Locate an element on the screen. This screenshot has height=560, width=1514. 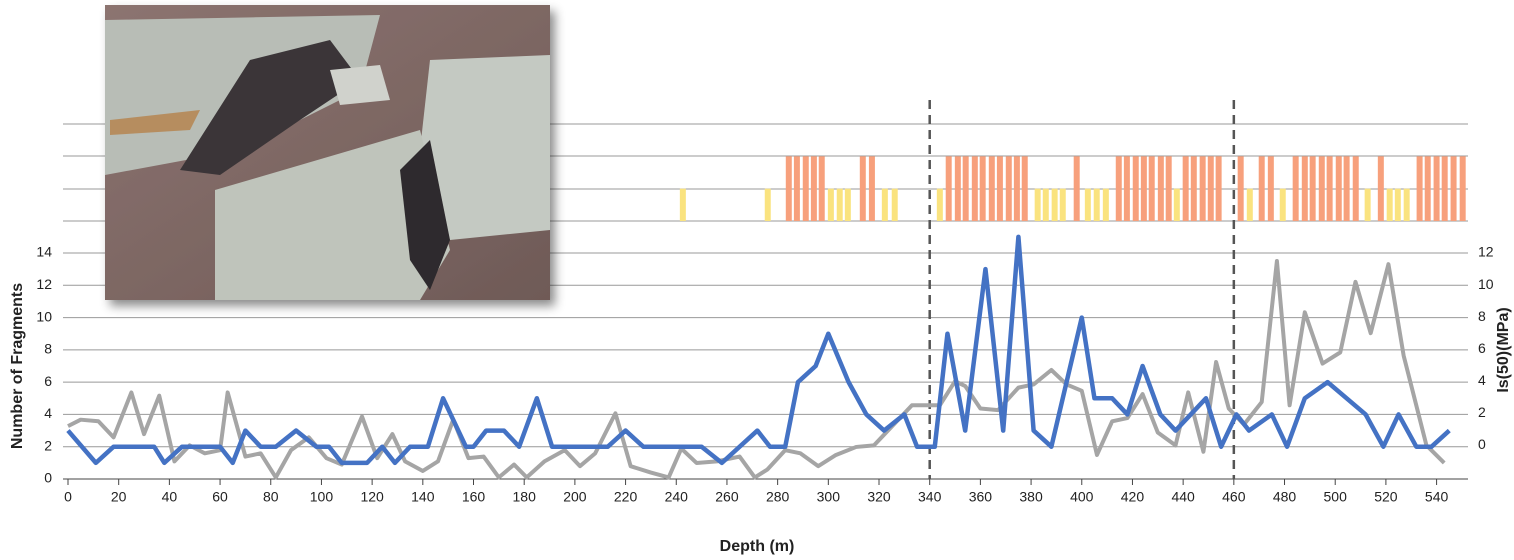
y2-tick-label: 0 is located at coordinates (1482, 444).